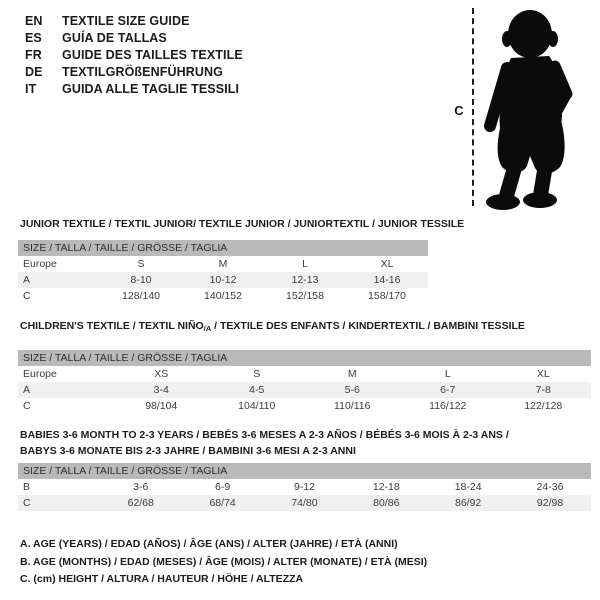  What do you see at coordinates (468, 487) in the screenshot?
I see `table-cell: 18-24` at bounding box center [468, 487].